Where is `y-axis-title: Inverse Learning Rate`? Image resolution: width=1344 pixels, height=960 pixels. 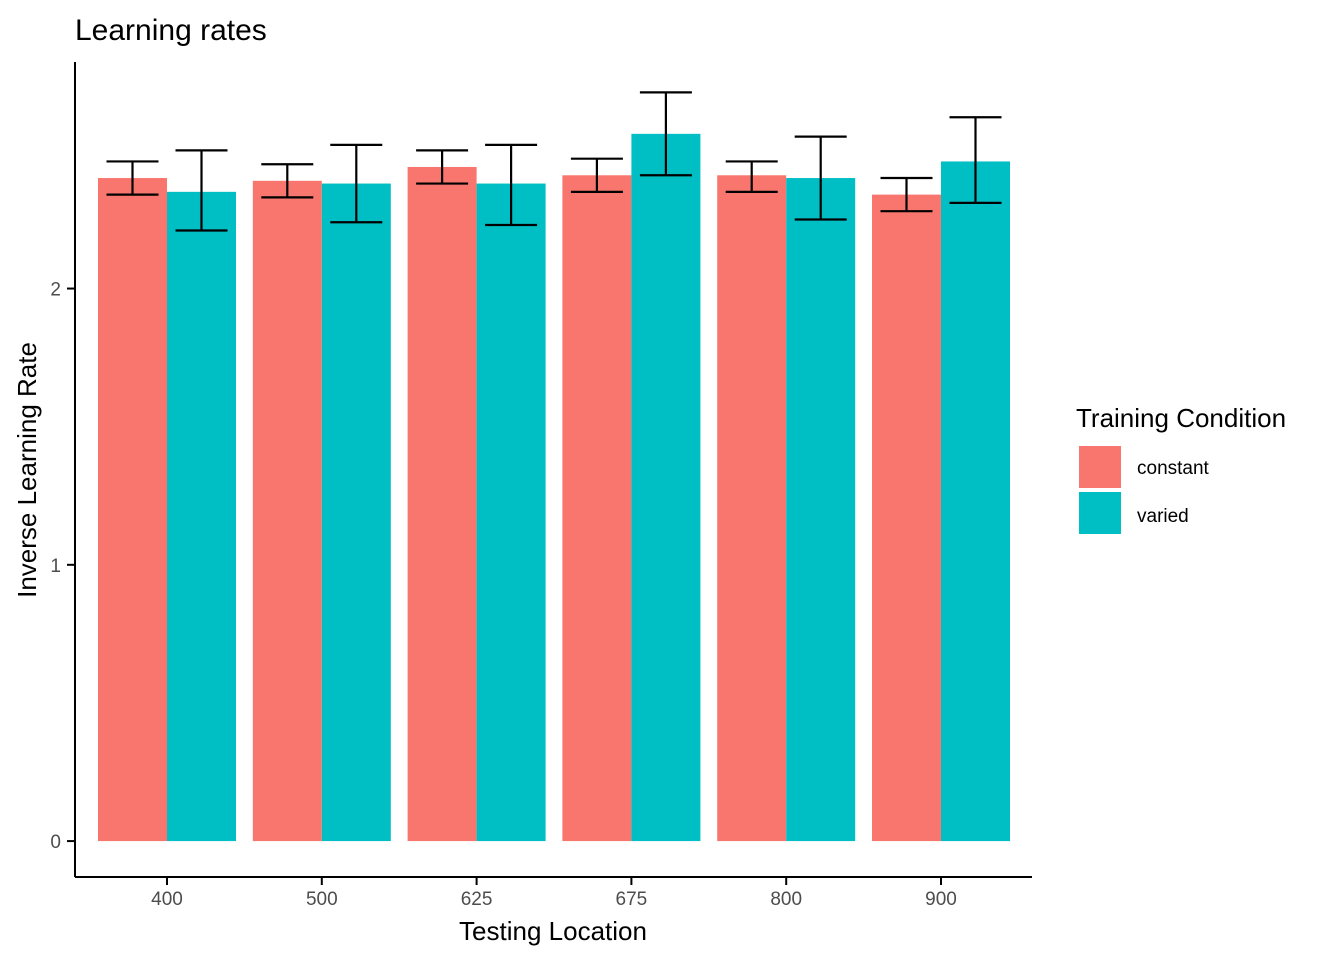
y-axis-title: Inverse Learning Rate is located at coordinates (27, 470).